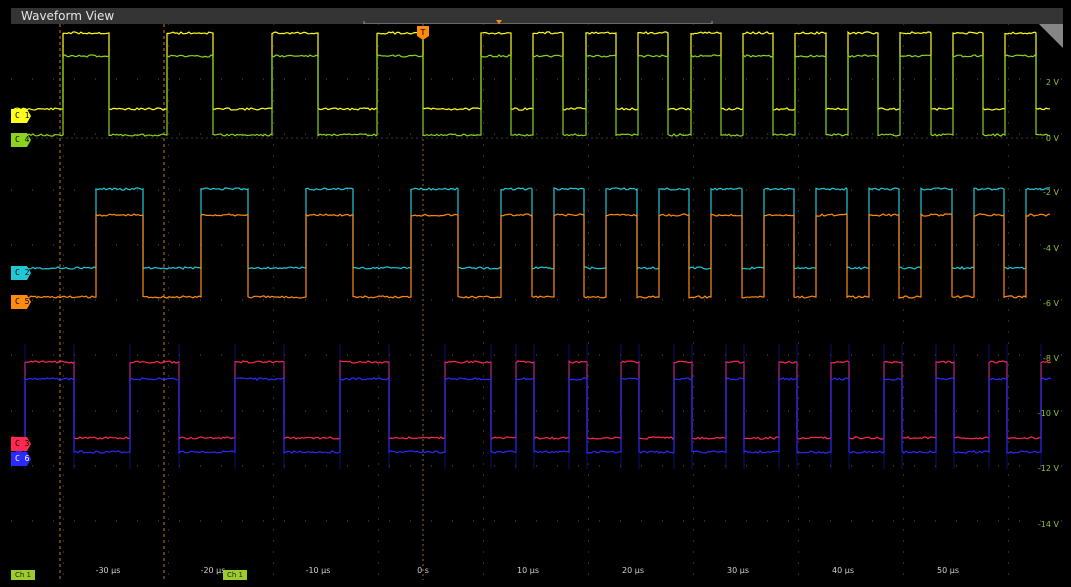 The image size is (1071, 587). I want to click on channel-label-c5: C 5, so click(21, 302).